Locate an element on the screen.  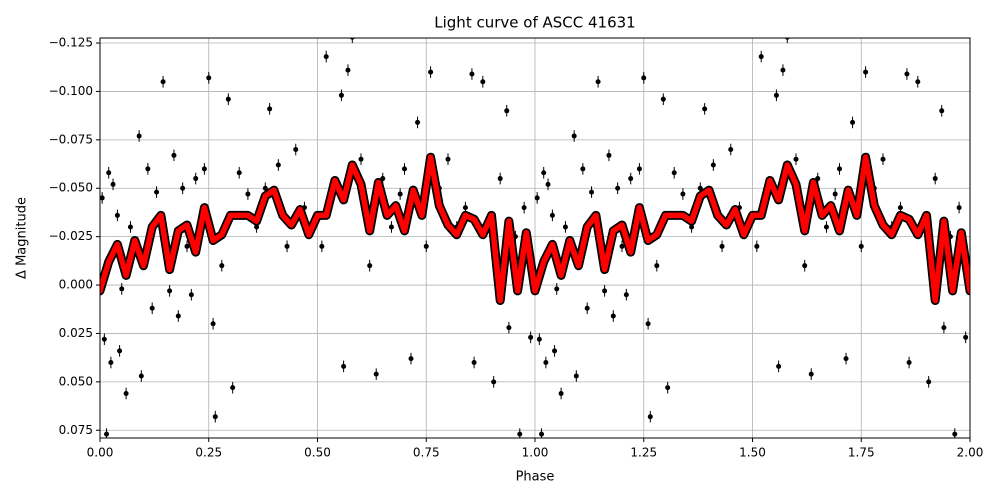
x-tick-label: 1.00 is located at coordinates (535, 453).